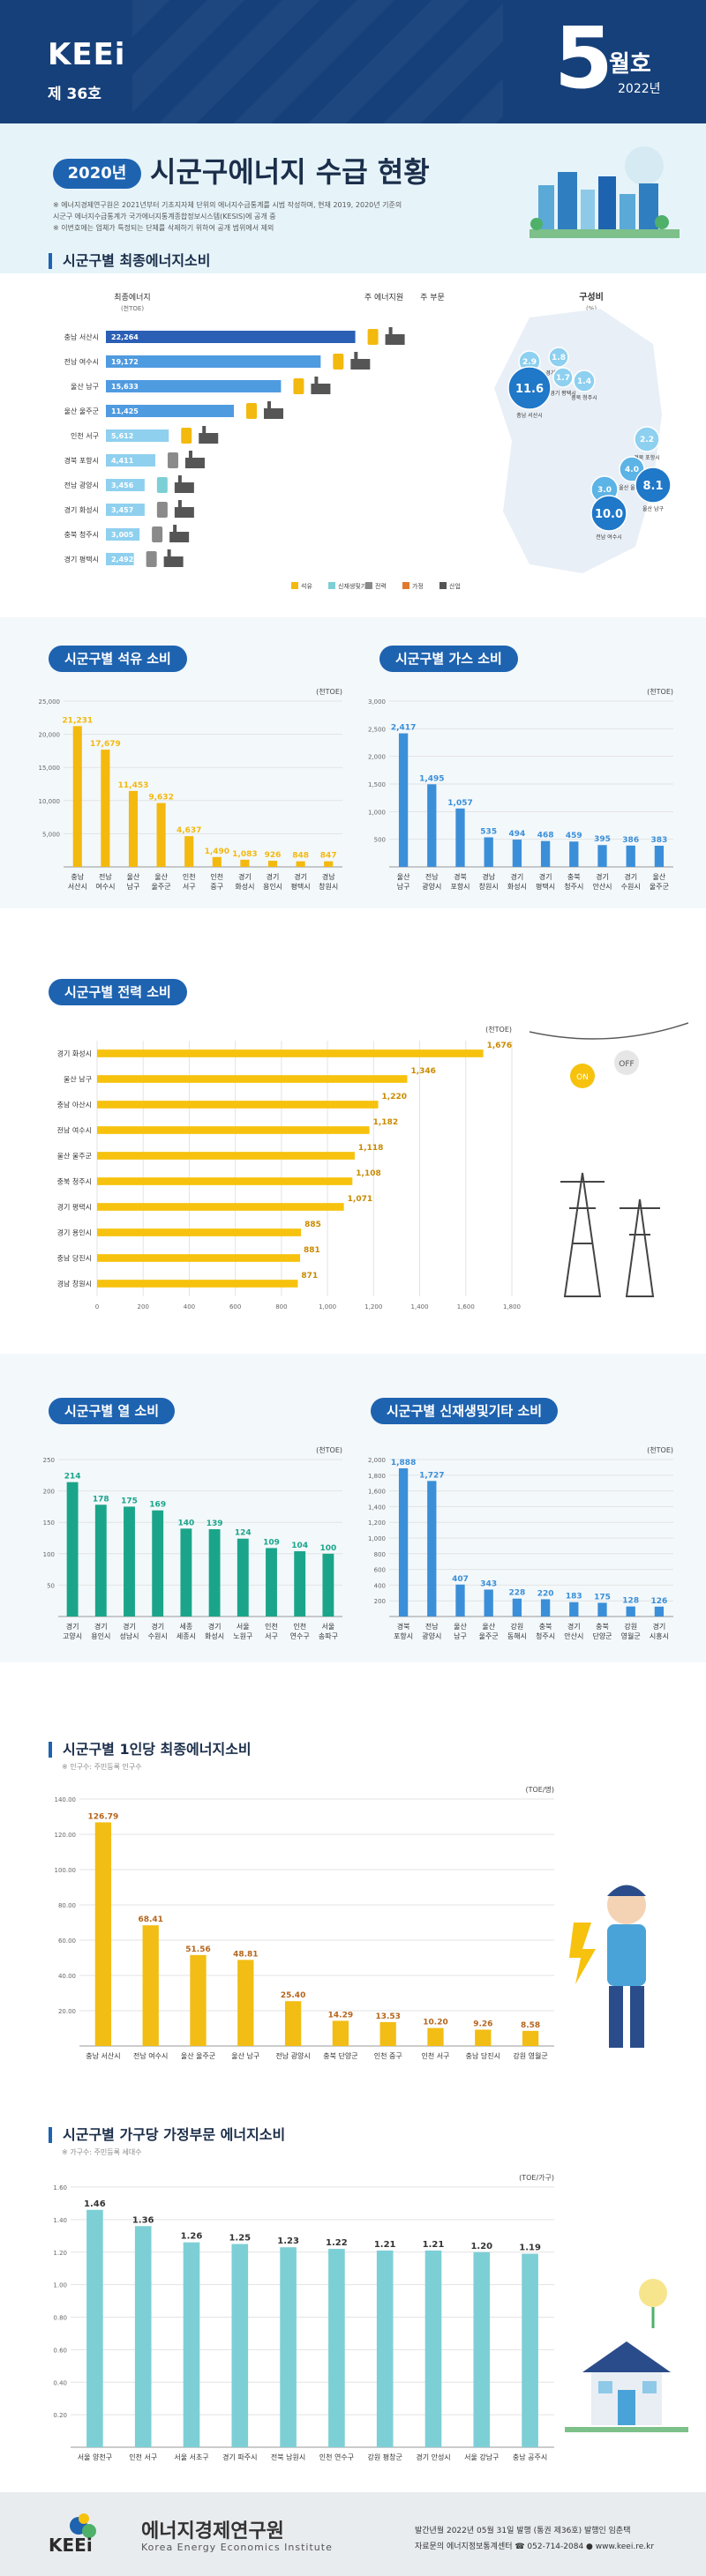 The height and width of the screenshot is (2576, 706). Describe the element at coordinates (60, 2187) in the screenshot. I see `y-tick-label: 1.60` at that location.